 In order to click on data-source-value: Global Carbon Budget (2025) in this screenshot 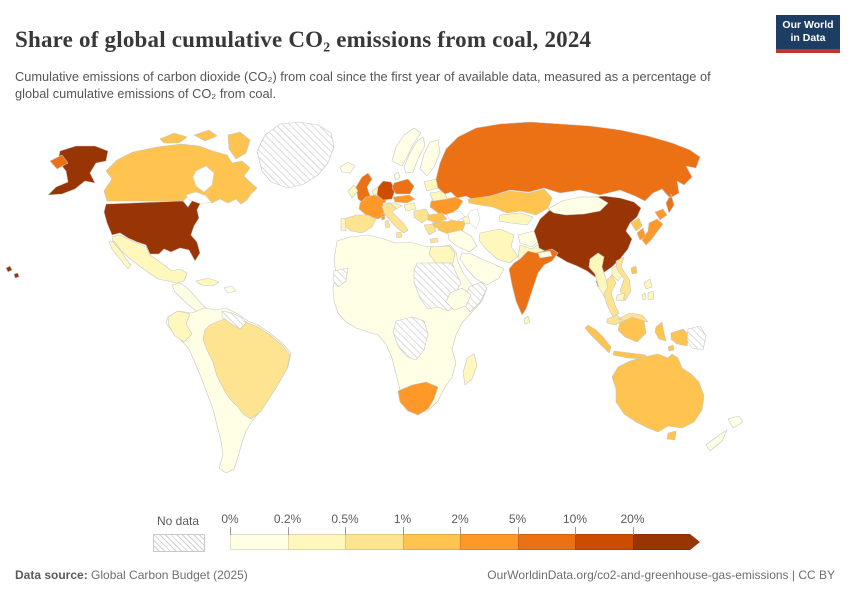, I will do `click(167, 575)`.